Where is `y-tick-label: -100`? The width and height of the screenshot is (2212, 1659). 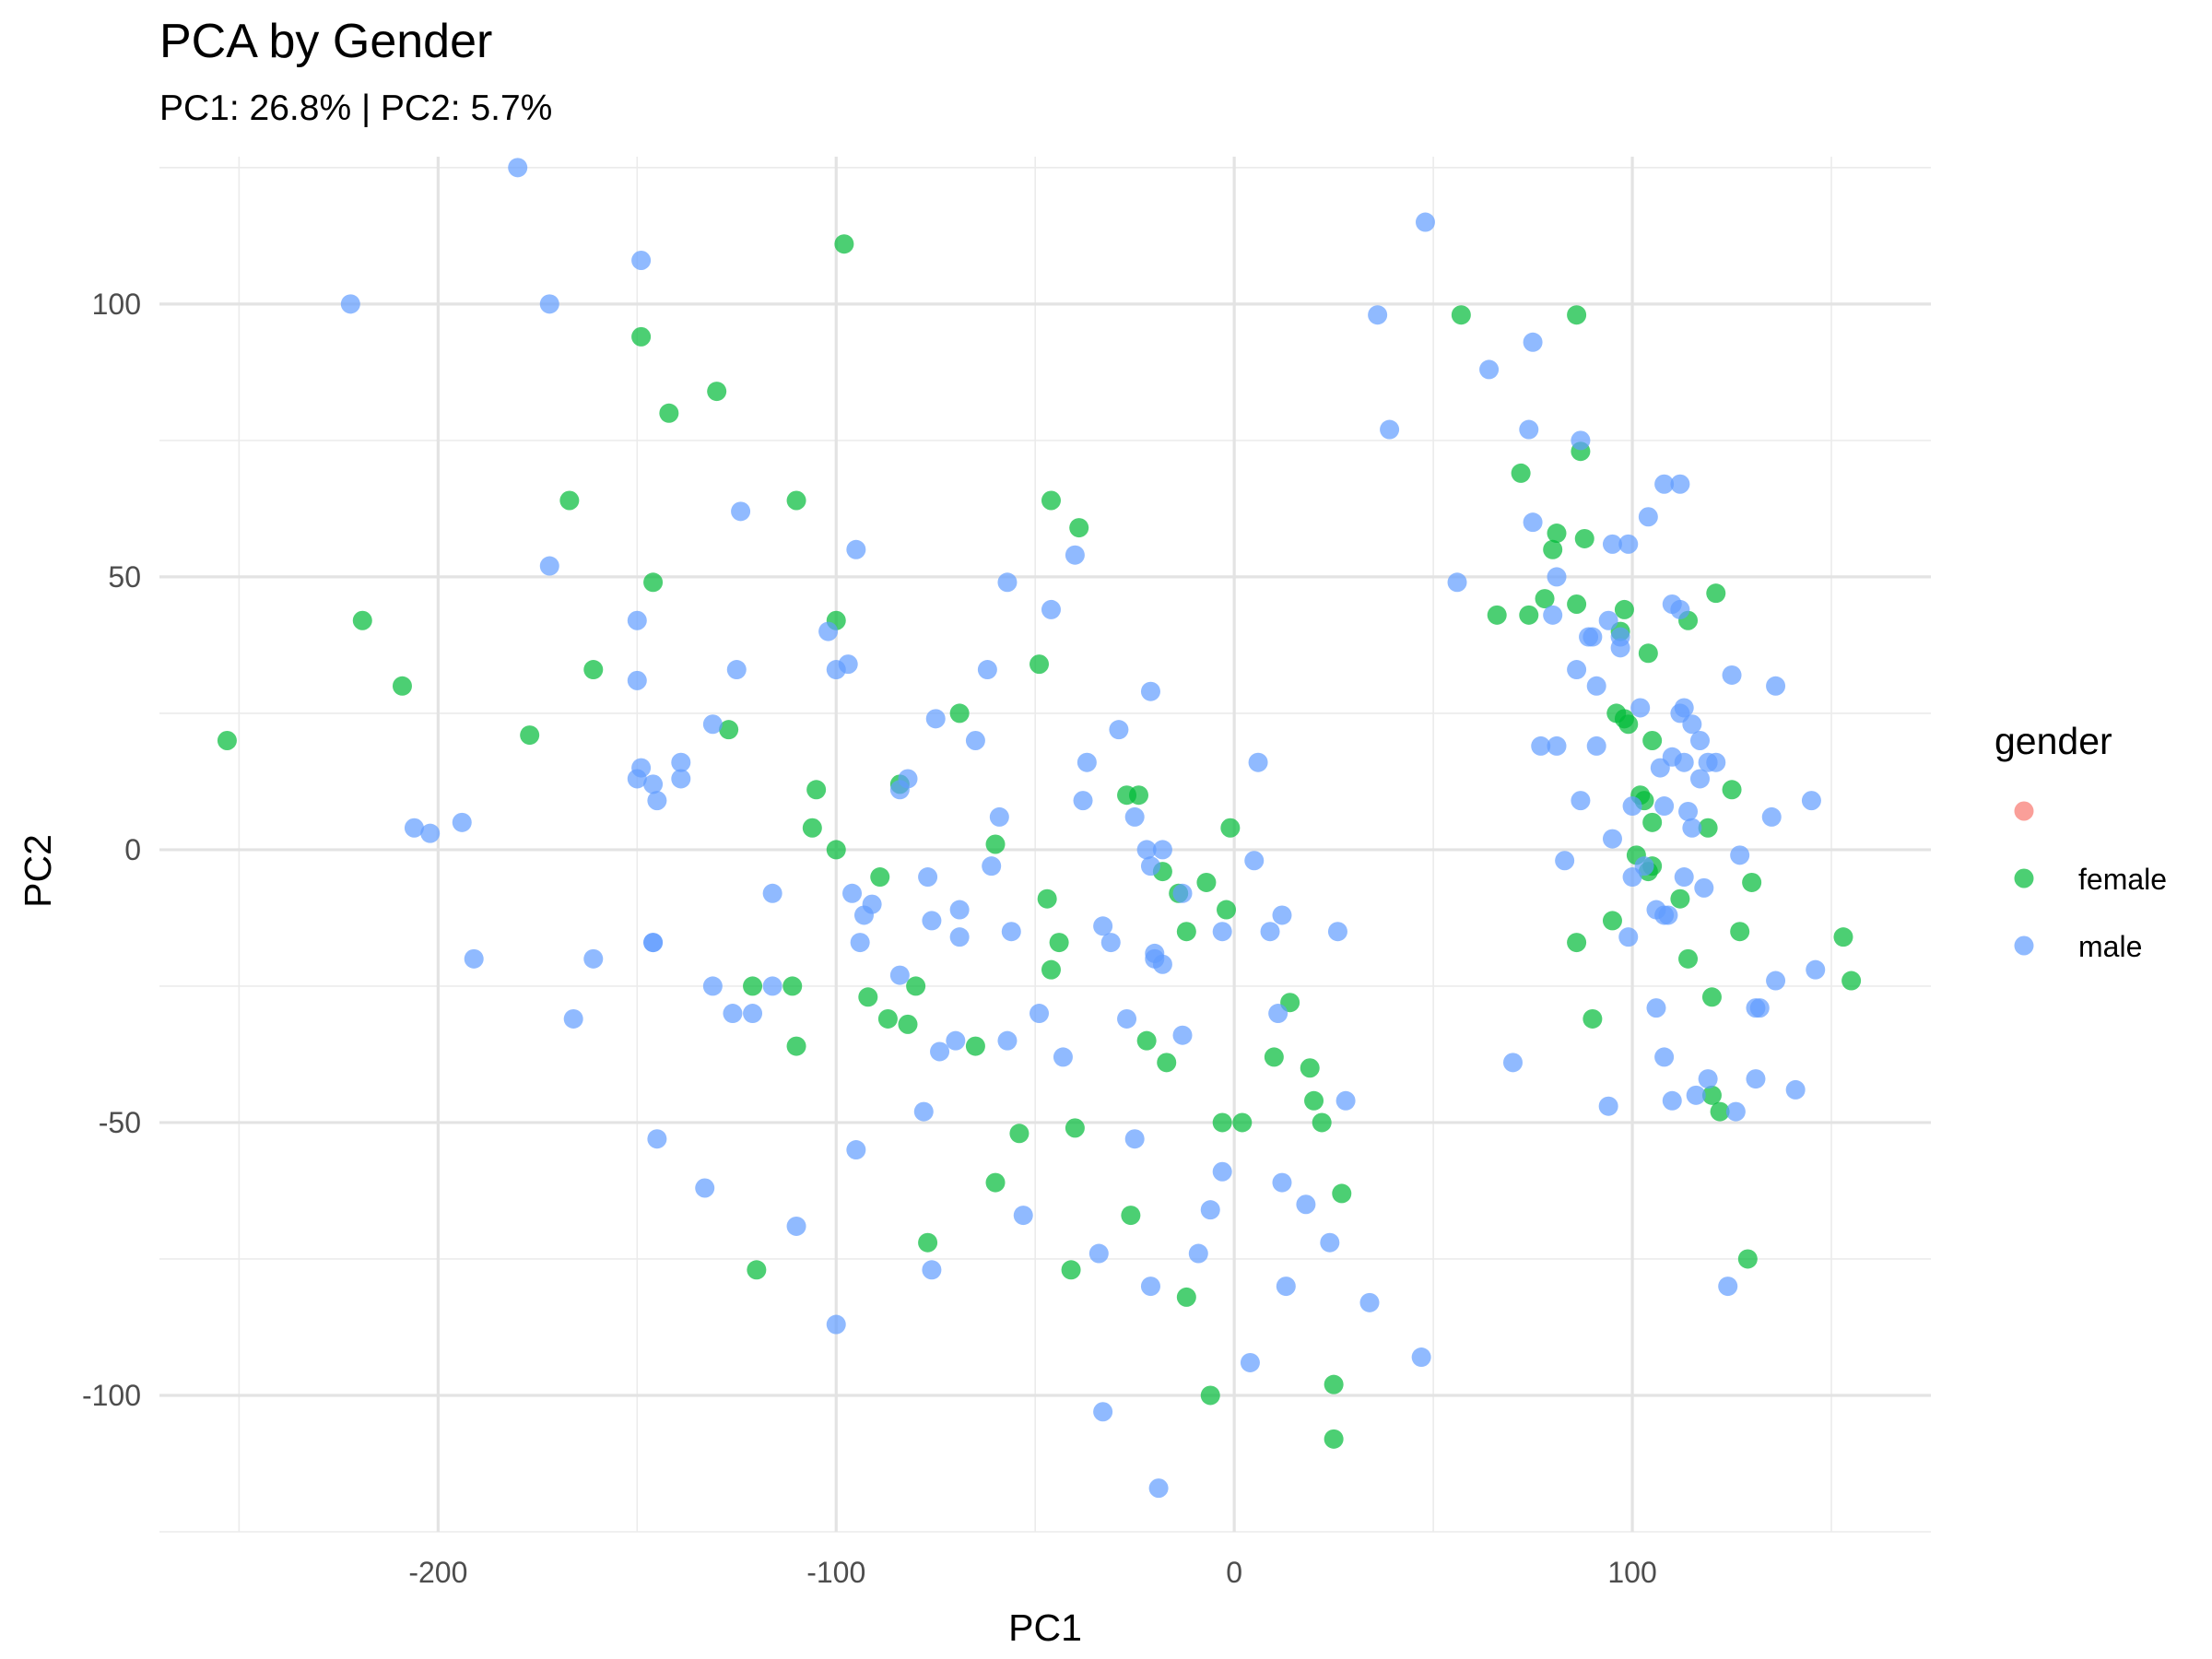
y-tick-label: -100 is located at coordinates (111, 1395).